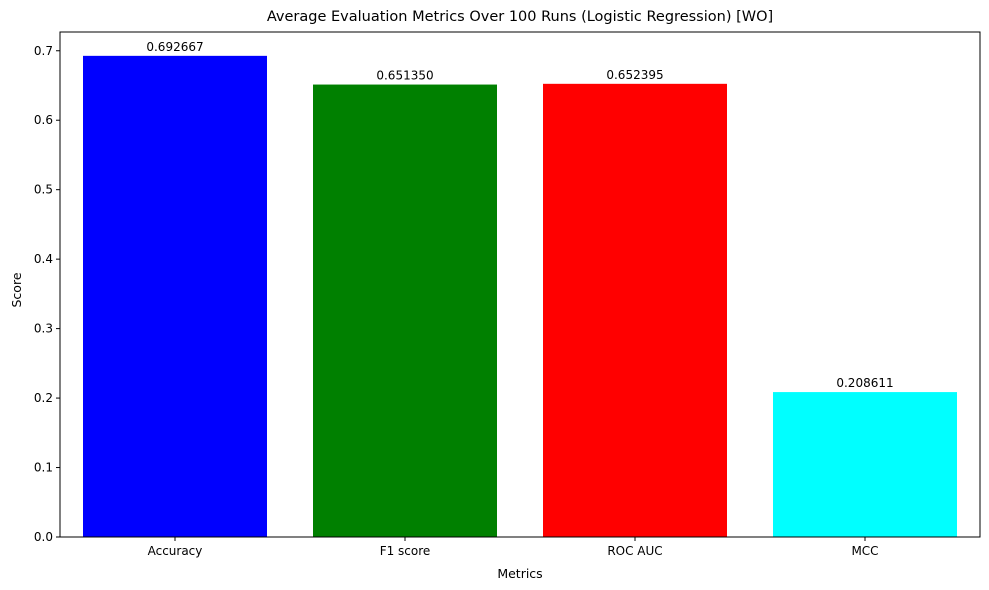 This screenshot has height=590, width=989. What do you see at coordinates (43, 329) in the screenshot?
I see `y-tick-label: 0.3` at bounding box center [43, 329].